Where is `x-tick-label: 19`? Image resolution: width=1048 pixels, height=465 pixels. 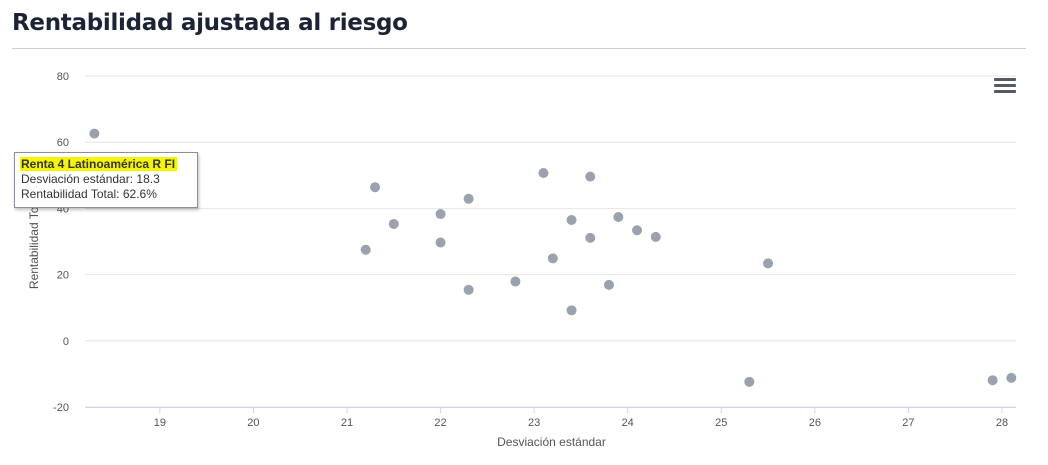 x-tick-label: 19 is located at coordinates (160, 423).